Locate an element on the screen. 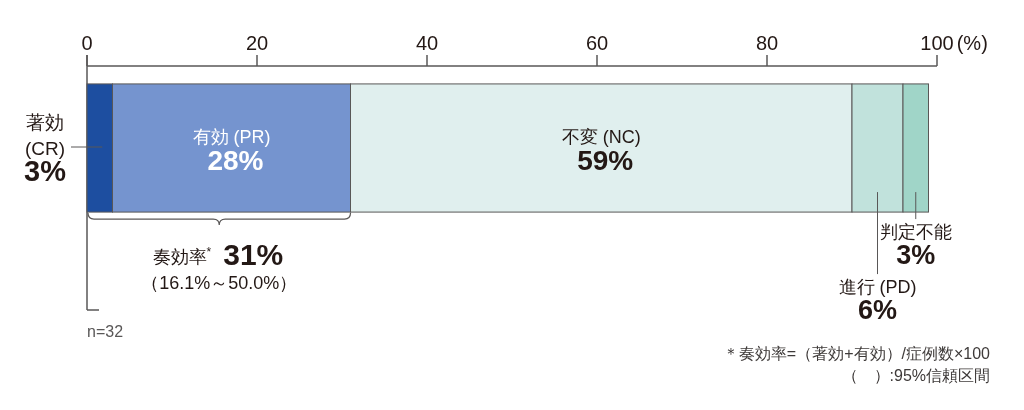 The width and height of the screenshot is (1024, 410). x-tick-label: 80 is located at coordinates (767, 43).